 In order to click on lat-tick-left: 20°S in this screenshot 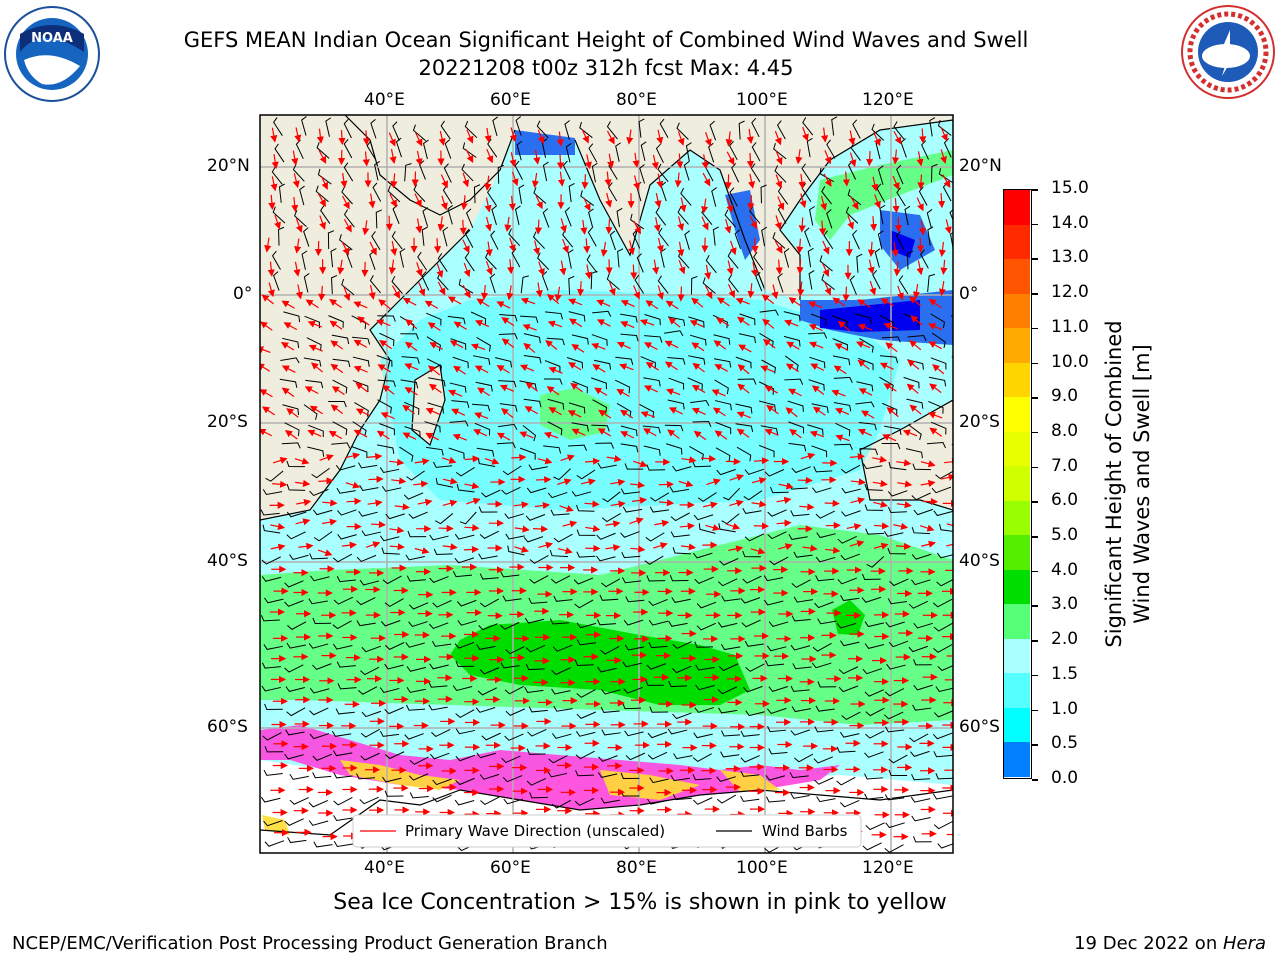, I will do `click(227, 422)`.